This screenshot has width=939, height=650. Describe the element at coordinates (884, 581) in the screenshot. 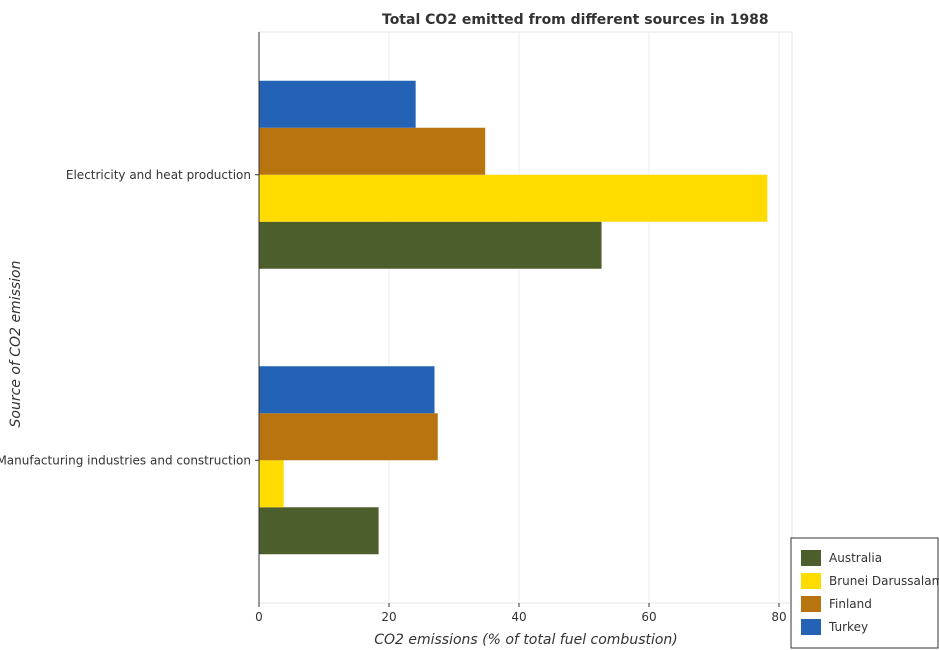

I see `legend-label: Brunei Darussalam` at that location.